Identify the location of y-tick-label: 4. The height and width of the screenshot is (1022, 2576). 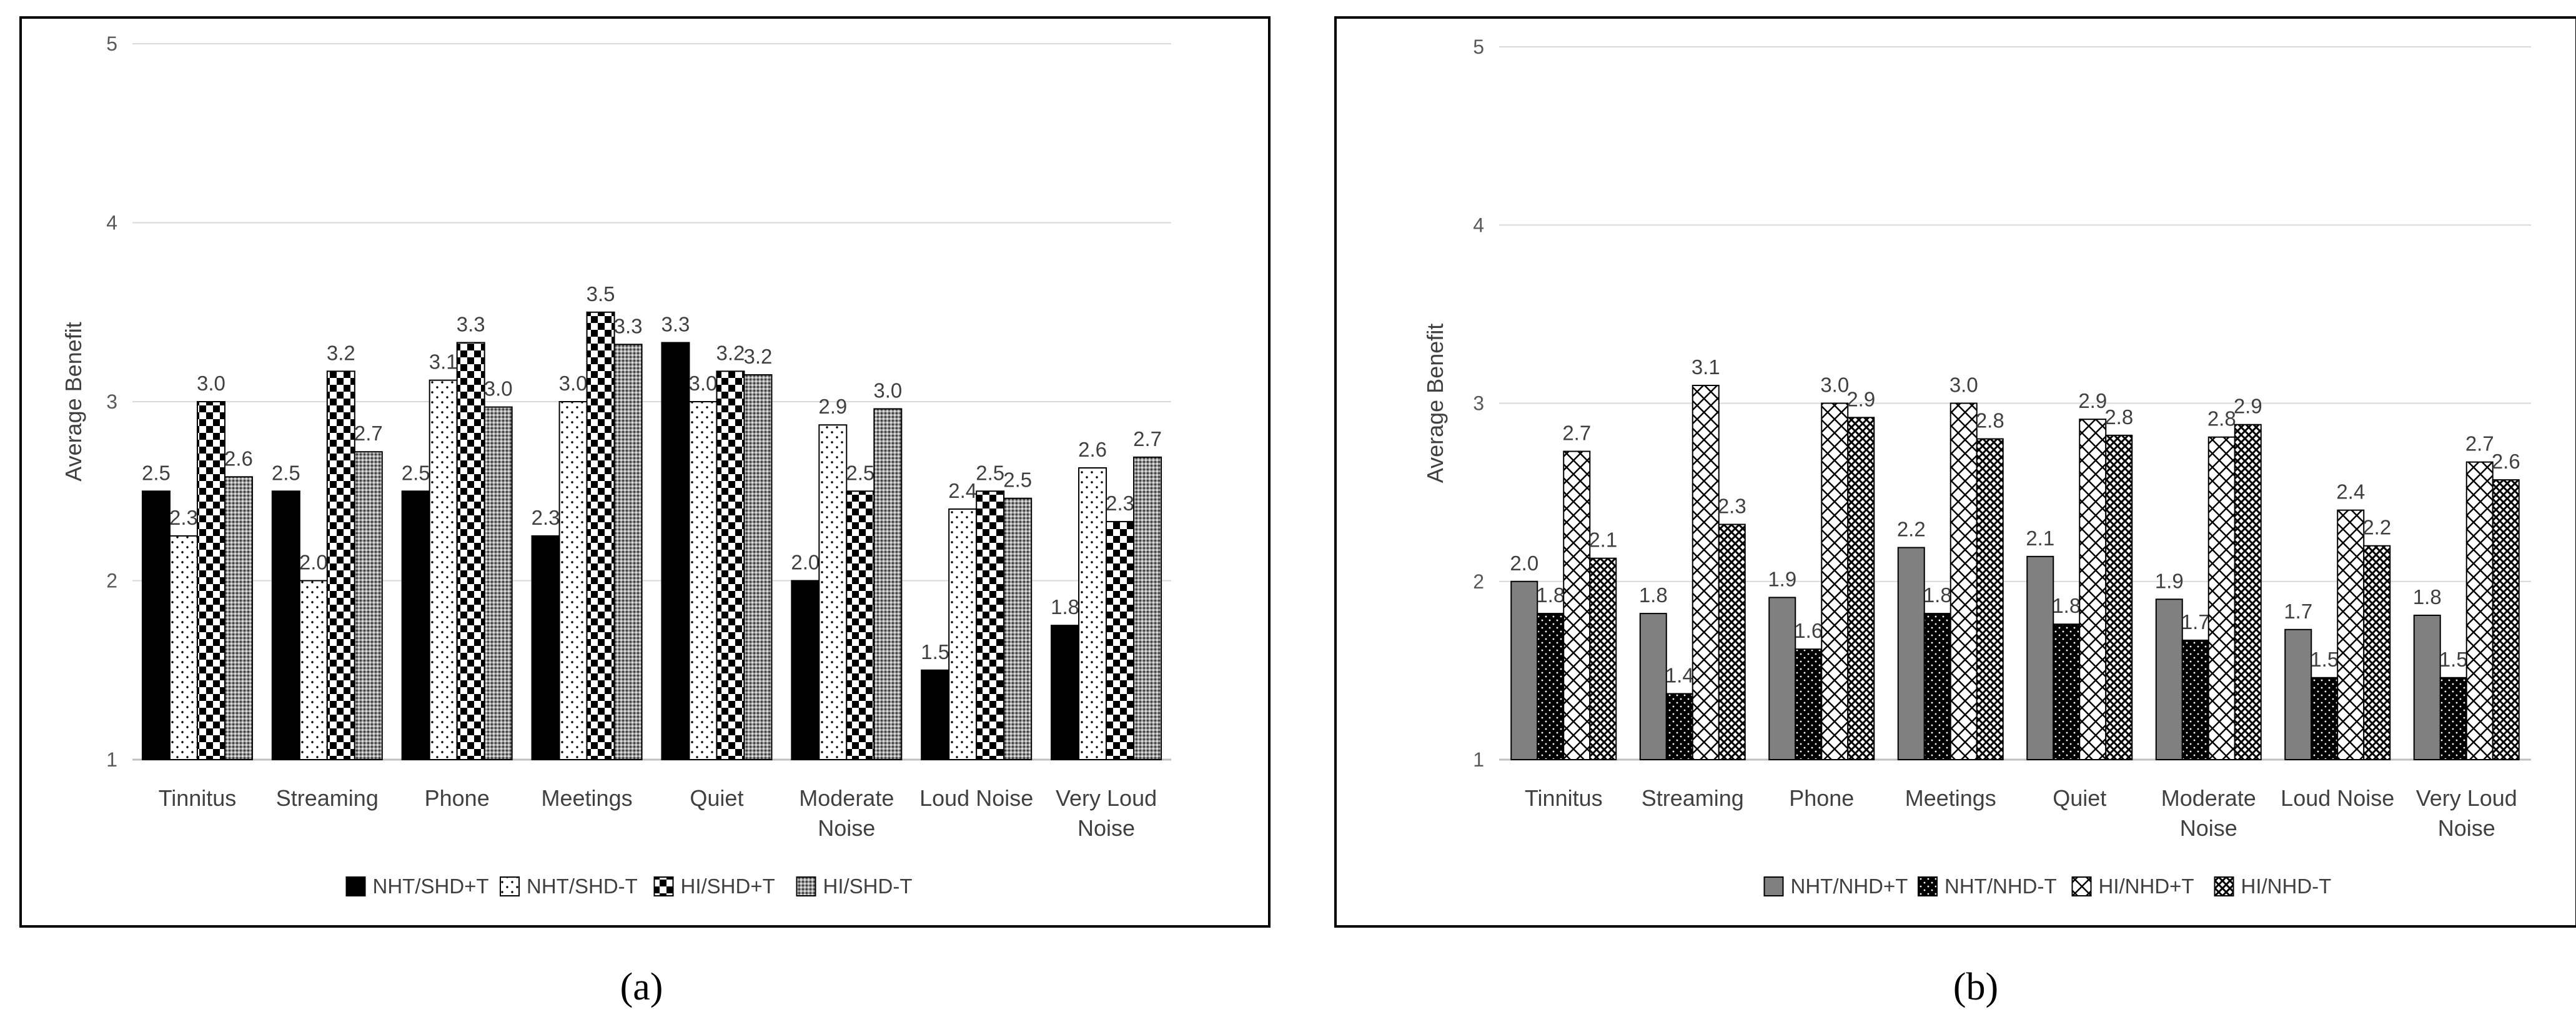
(1478, 225).